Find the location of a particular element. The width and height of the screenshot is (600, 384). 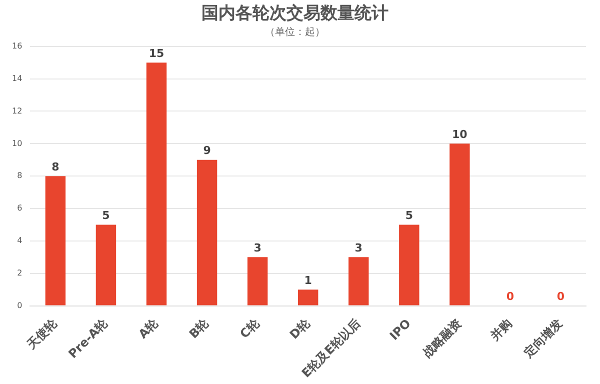

x-tick-label: 战略融资 is located at coordinates (442, 338).